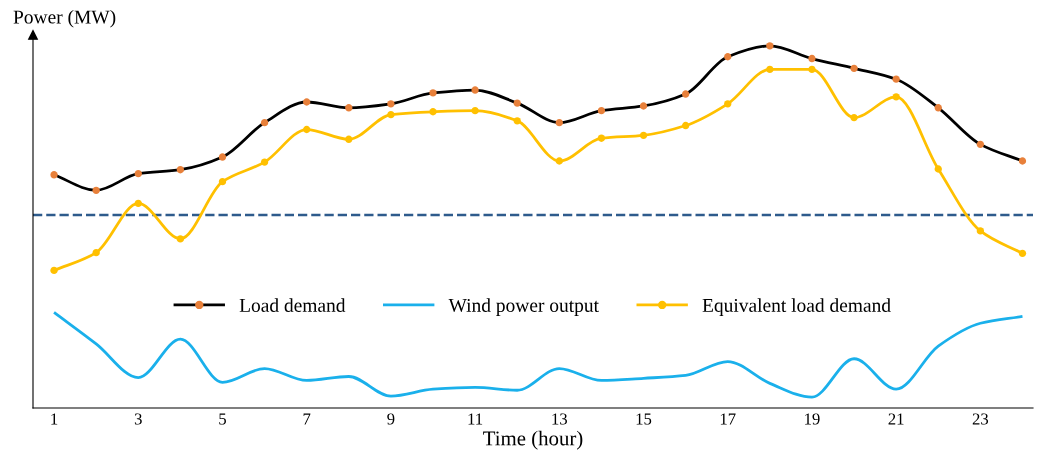  What do you see at coordinates (475, 419) in the screenshot?
I see `x-tick-label: 11` at bounding box center [475, 419].